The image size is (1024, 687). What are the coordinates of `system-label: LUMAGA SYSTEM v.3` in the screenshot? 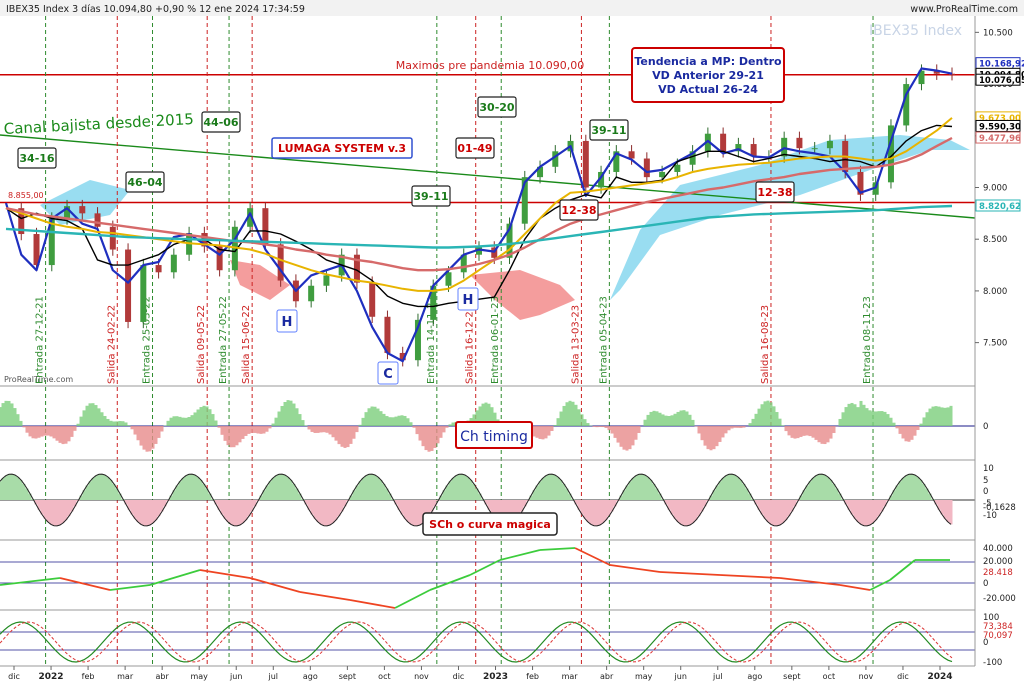 It's located at (342, 148).